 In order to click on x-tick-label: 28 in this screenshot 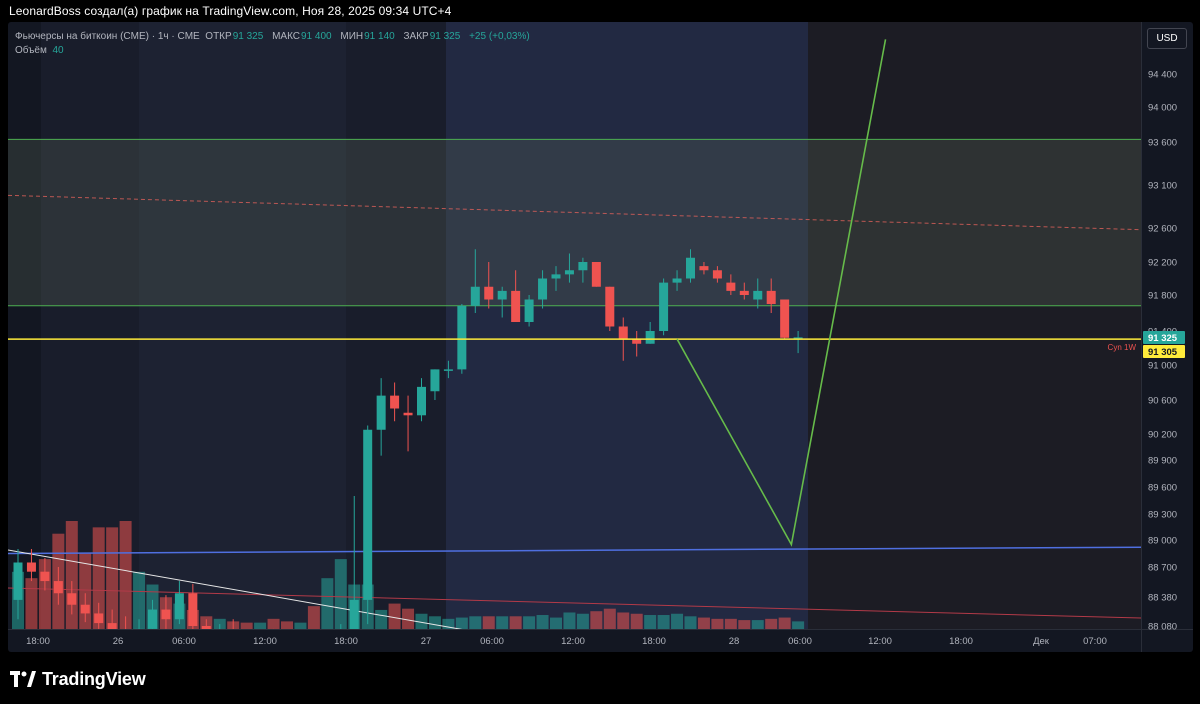, I will do `click(734, 641)`.